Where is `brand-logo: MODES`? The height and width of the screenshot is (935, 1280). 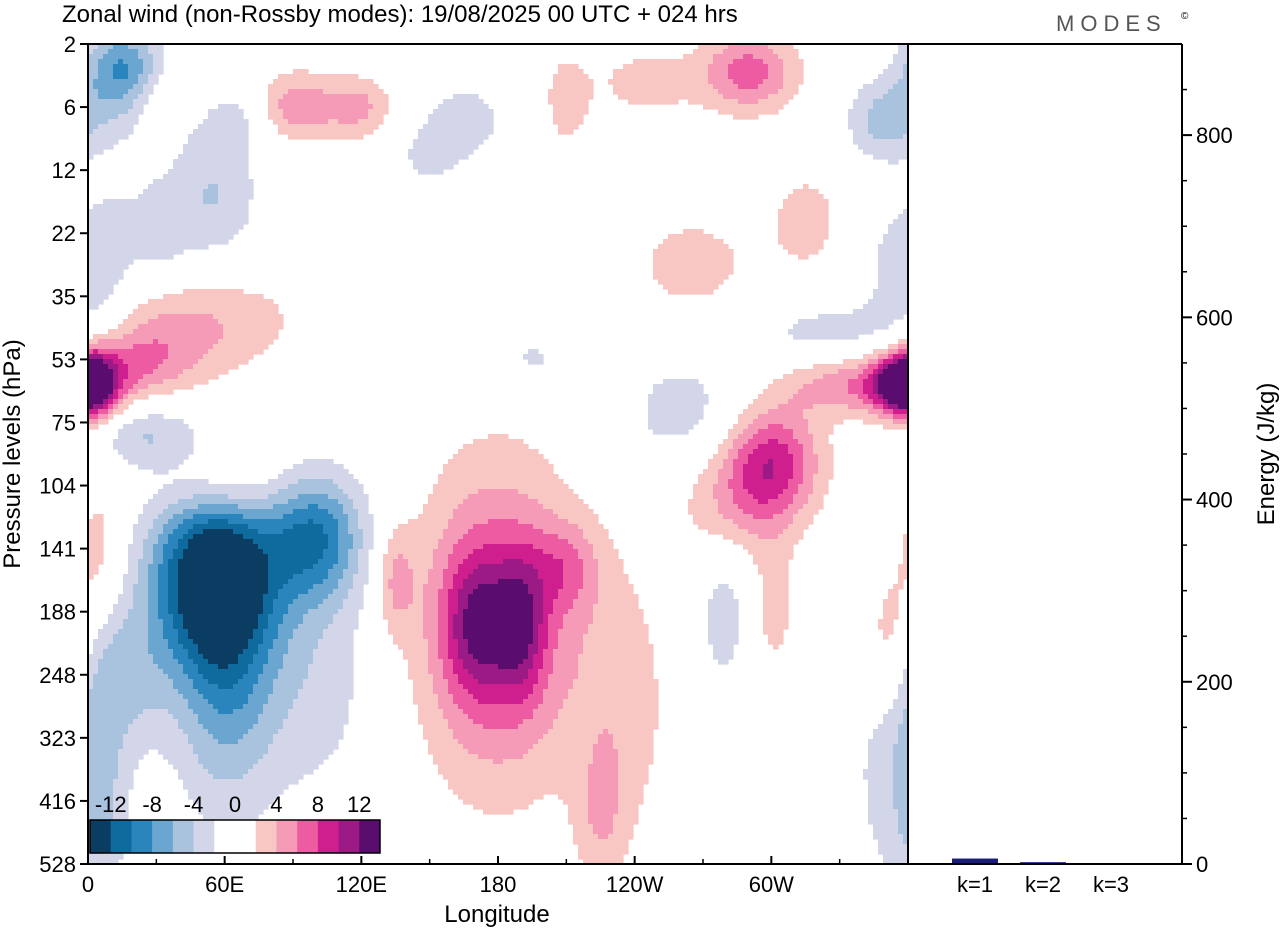
brand-logo: MODES is located at coordinates (1111, 23).